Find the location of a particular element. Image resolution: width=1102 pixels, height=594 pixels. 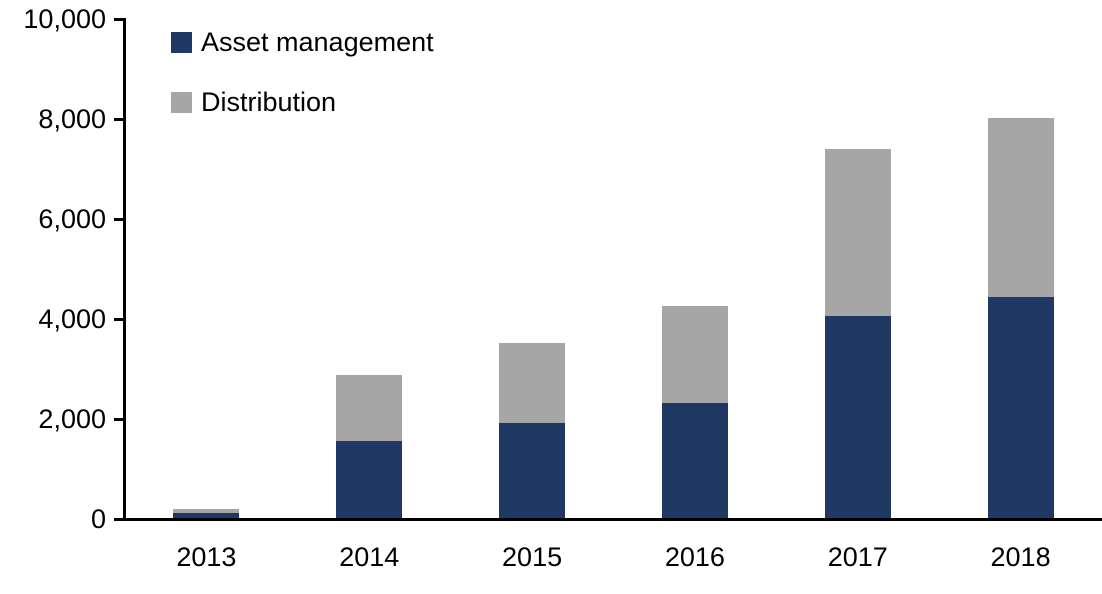

y-tick-label-4000: 4,000 is located at coordinates (72, 319).